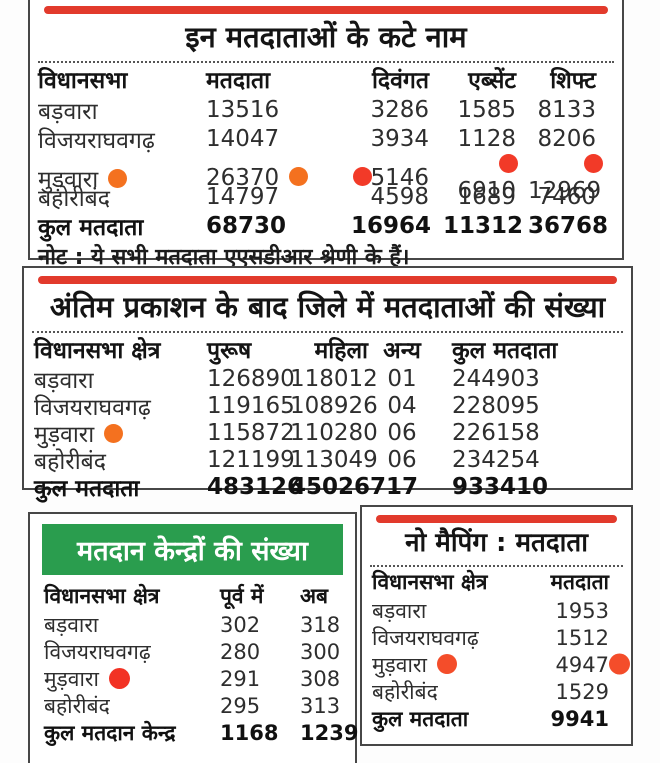  I want to click on cell-value: 110280, so click(334, 433).